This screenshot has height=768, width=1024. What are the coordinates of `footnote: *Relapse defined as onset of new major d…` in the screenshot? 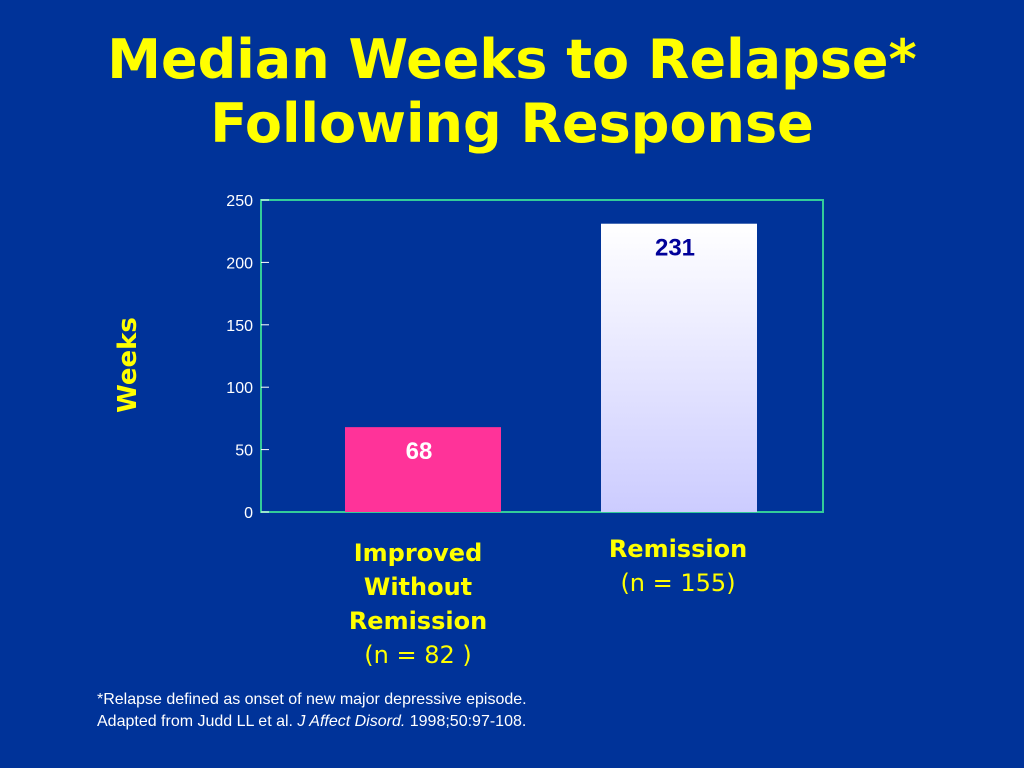 It's located at (312, 711).